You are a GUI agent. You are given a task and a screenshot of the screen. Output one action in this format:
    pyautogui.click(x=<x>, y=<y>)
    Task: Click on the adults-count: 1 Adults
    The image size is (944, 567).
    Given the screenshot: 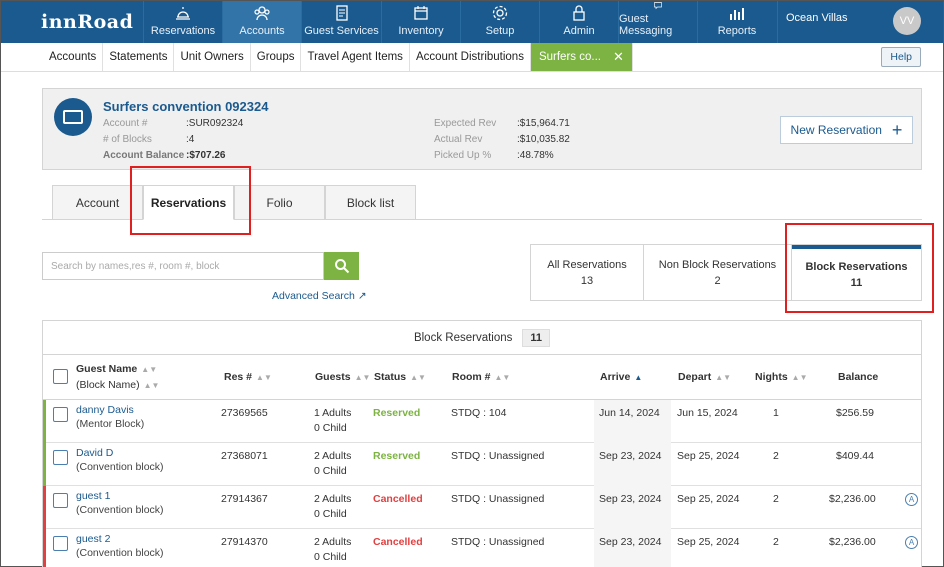 What is the action you would take?
    pyautogui.click(x=333, y=413)
    